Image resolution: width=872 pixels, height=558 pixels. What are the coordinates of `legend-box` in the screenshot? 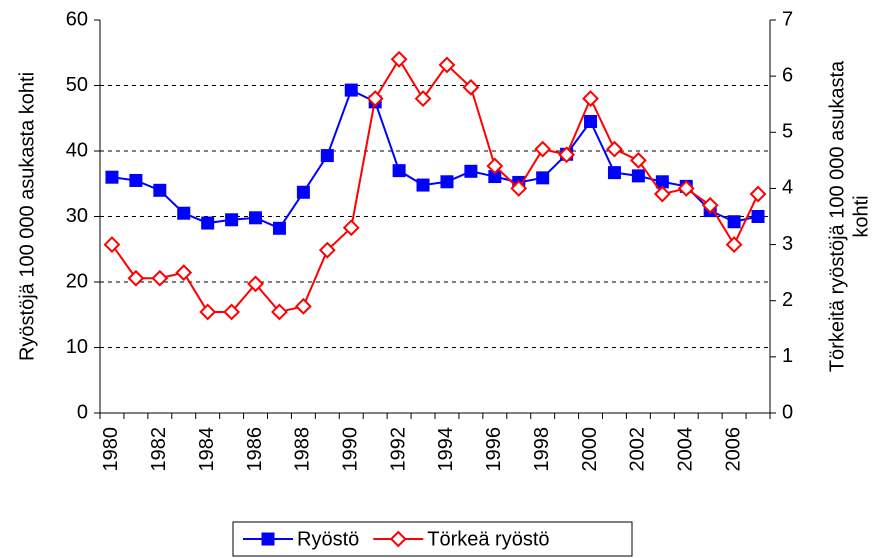 It's located at (432, 539).